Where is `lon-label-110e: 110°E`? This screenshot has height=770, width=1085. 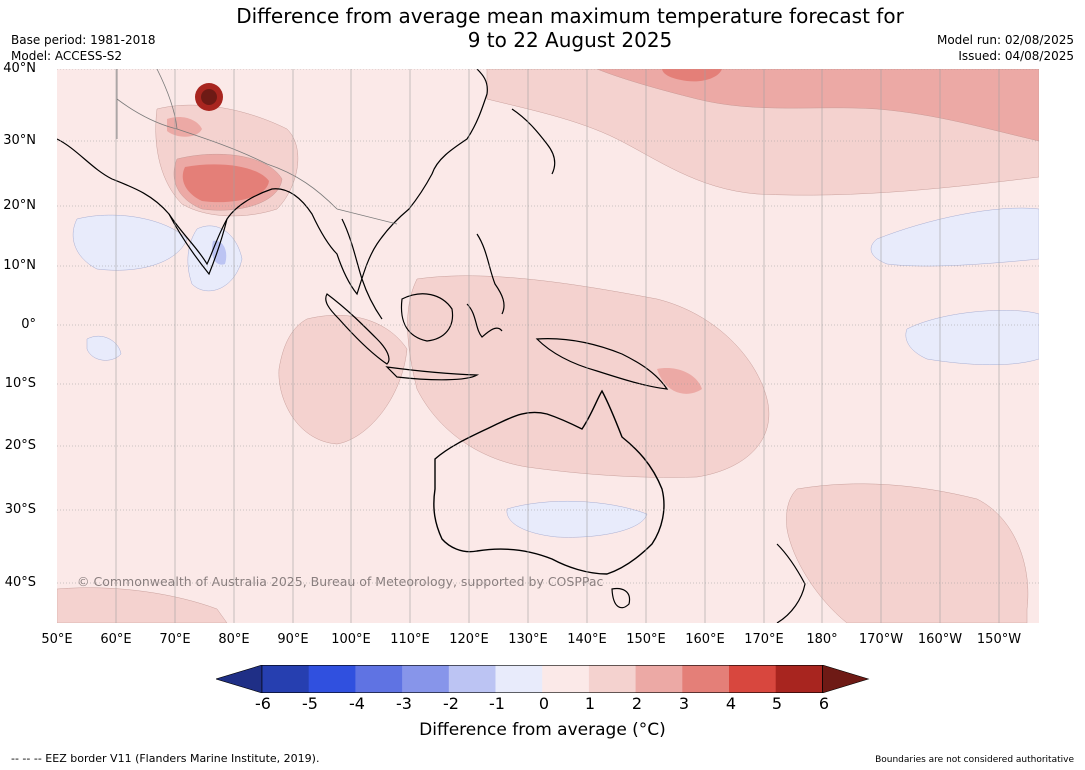 lon-label-110e: 110°E is located at coordinates (410, 639).